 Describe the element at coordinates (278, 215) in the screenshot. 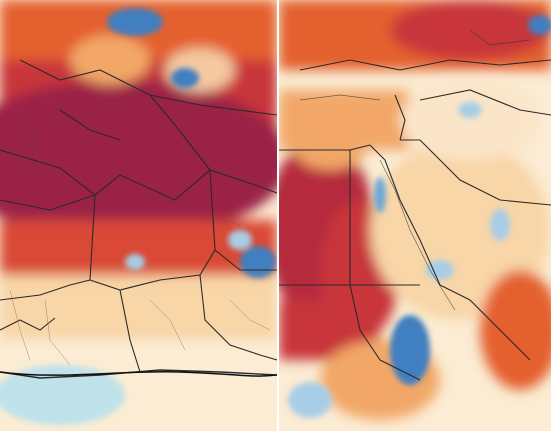

I see `panel-divider` at that location.